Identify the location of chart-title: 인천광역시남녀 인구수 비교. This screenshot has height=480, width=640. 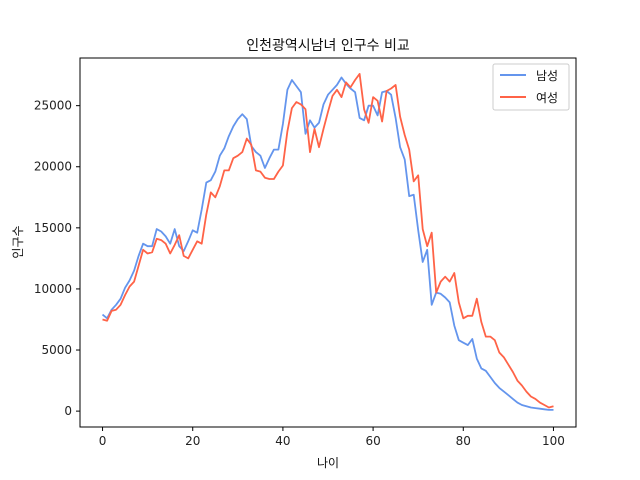
(328, 46).